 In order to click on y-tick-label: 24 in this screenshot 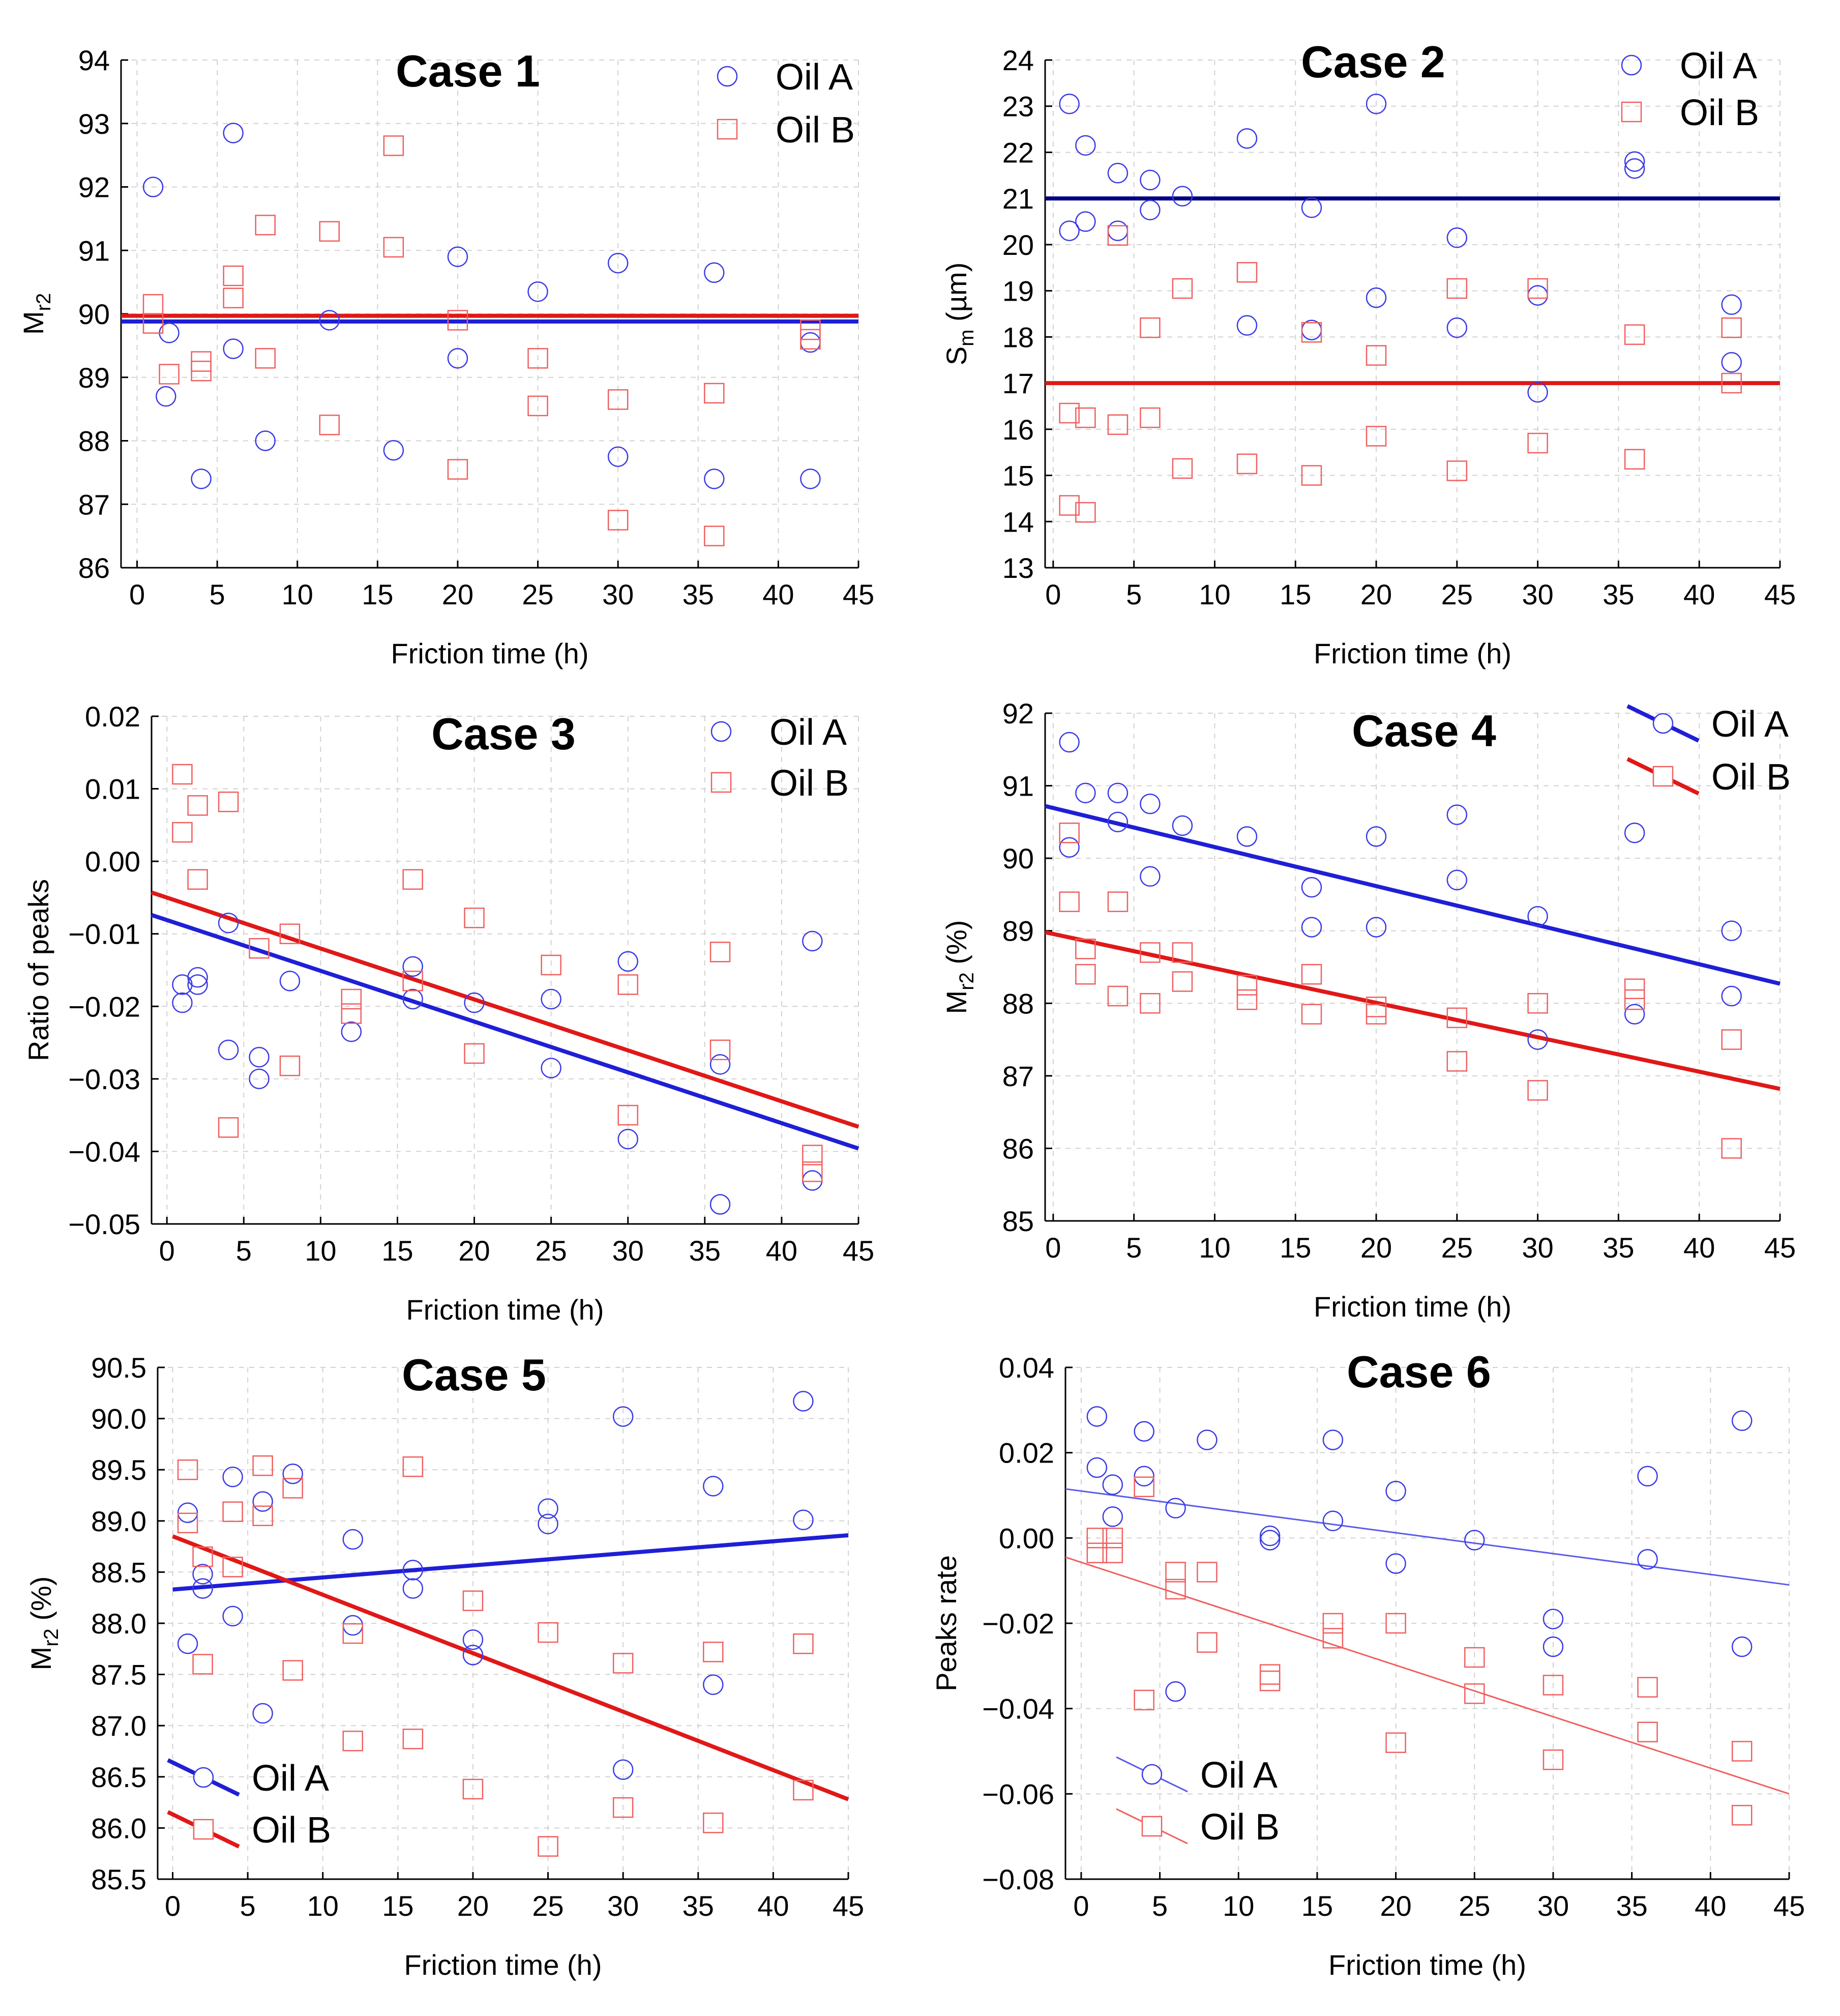, I will do `click(1018, 60)`.